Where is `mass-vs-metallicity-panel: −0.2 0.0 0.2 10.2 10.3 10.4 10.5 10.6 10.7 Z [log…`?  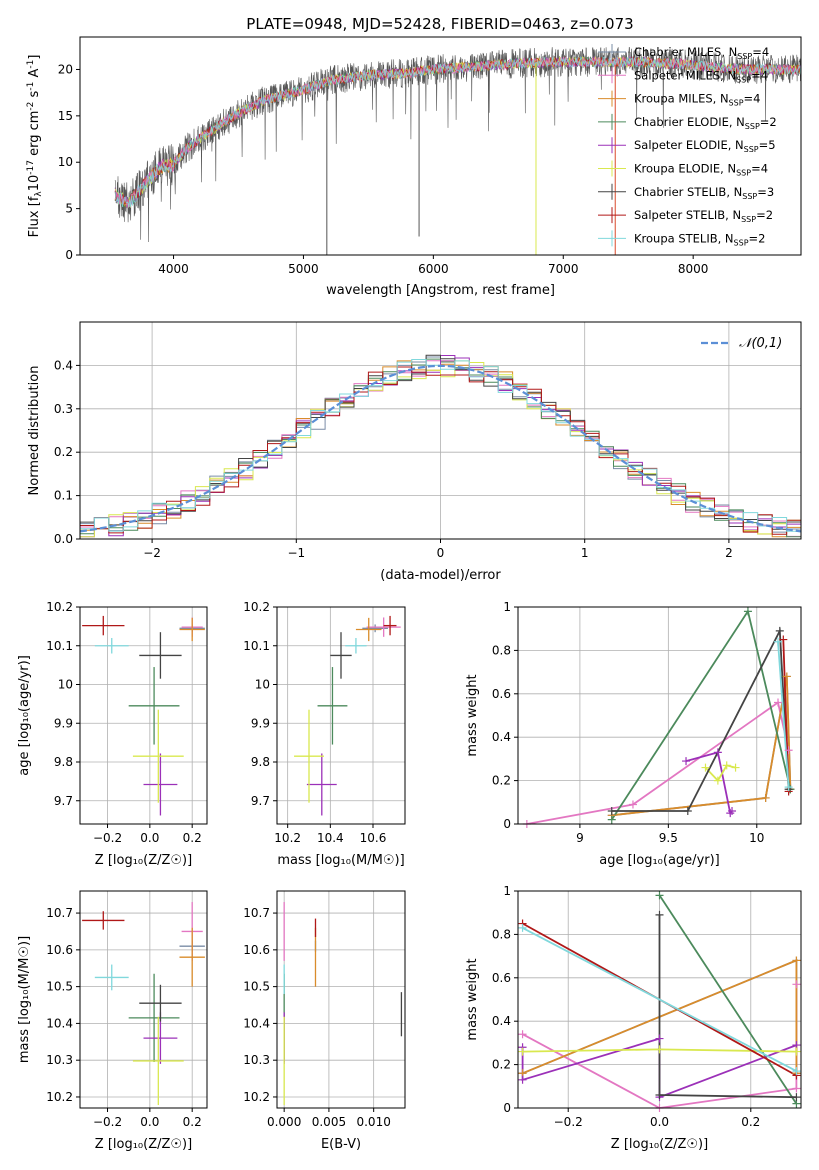 mass-vs-metallicity-panel: −0.2 0.0 0.2 10.2 10.3 10.4 10.5 10.6 10.7 Z [log… is located at coordinates (112, 1021).